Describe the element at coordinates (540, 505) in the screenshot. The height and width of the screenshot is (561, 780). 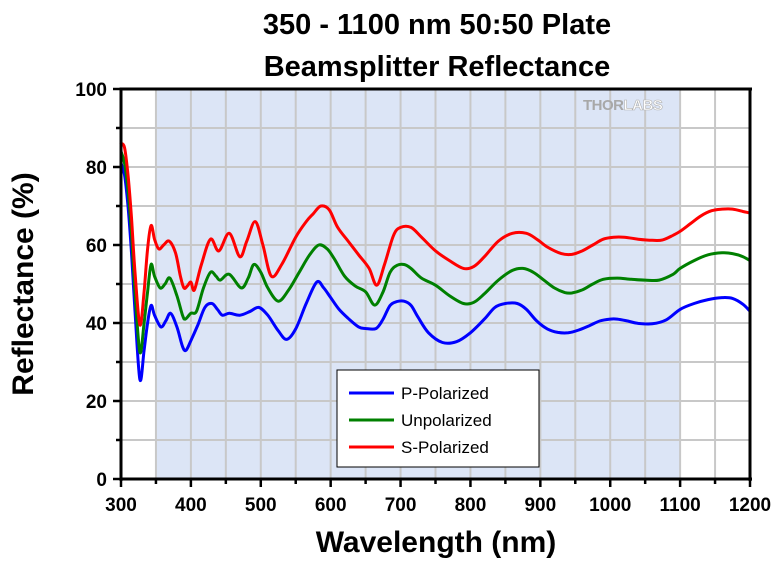
I see `x-tick-label: 900` at that location.